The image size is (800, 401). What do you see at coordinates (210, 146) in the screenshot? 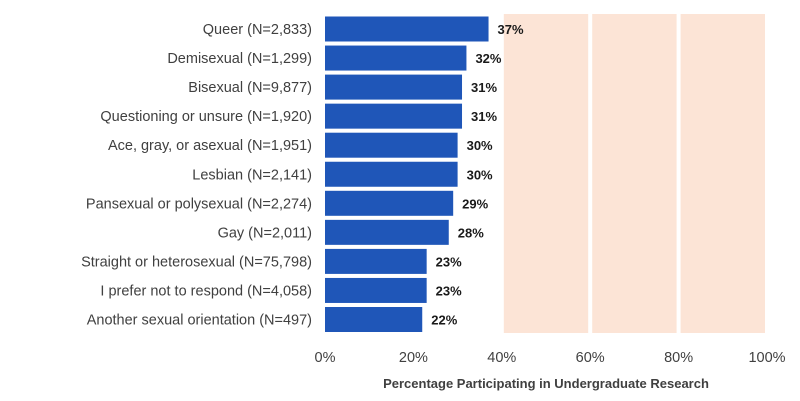
I see `category-label: Ace, gray, or asexual (N=1,951)` at bounding box center [210, 146].